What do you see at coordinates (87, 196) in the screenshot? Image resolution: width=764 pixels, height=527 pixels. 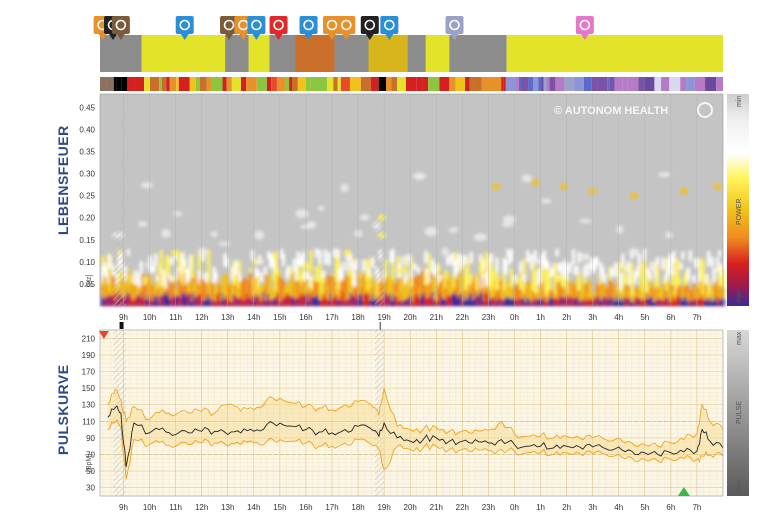 I see `lebensfeuer-y-ticks: 0.45 0.40 0.35 0.30 0.25 0.20 0.15 0.10 0.05` at bounding box center [87, 196].